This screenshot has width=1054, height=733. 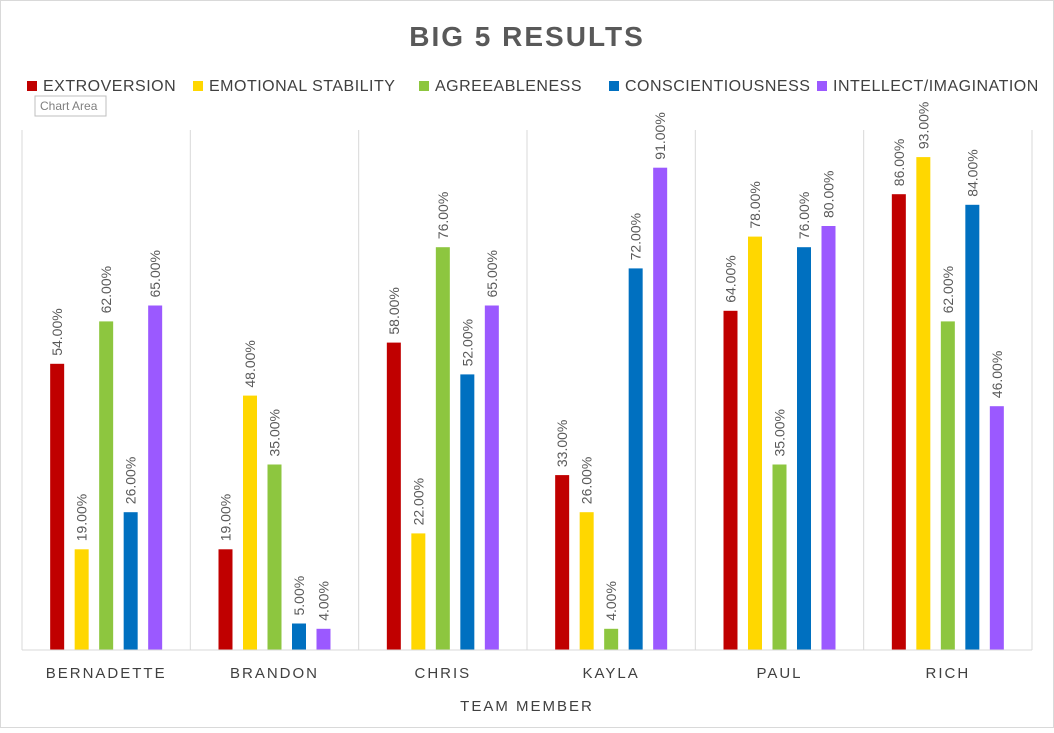 I want to click on legend-label: EXTROVERSION, so click(x=109, y=86).